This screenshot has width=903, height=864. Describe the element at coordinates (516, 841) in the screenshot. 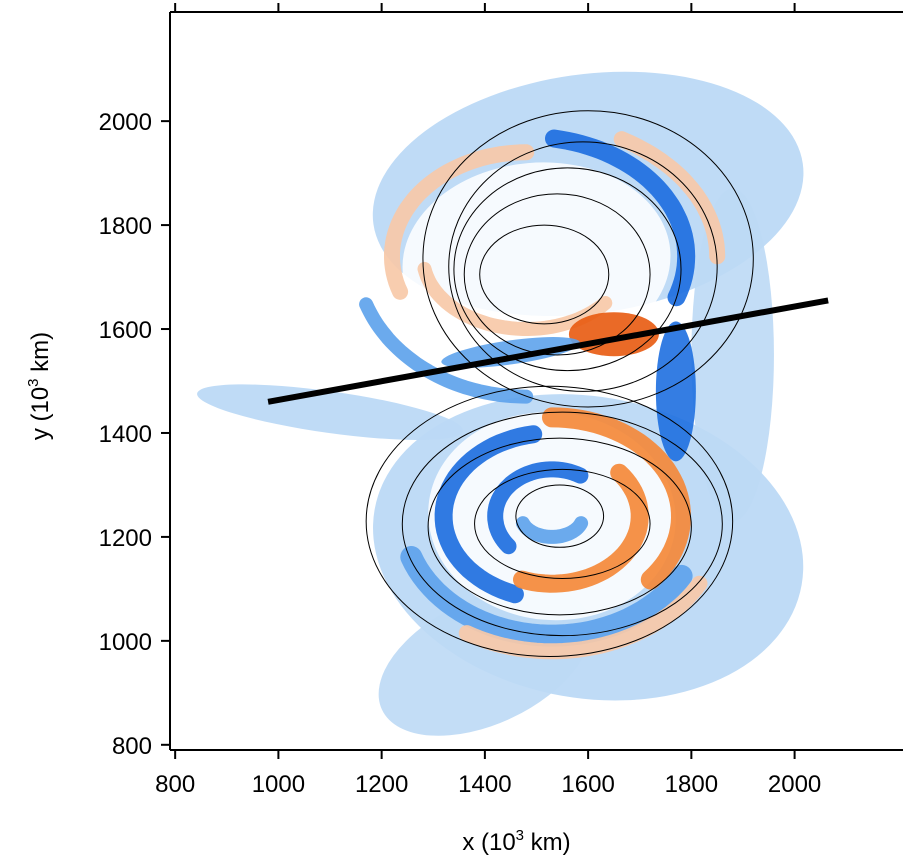

I see `x-axis-label: x (103 km)` at that location.